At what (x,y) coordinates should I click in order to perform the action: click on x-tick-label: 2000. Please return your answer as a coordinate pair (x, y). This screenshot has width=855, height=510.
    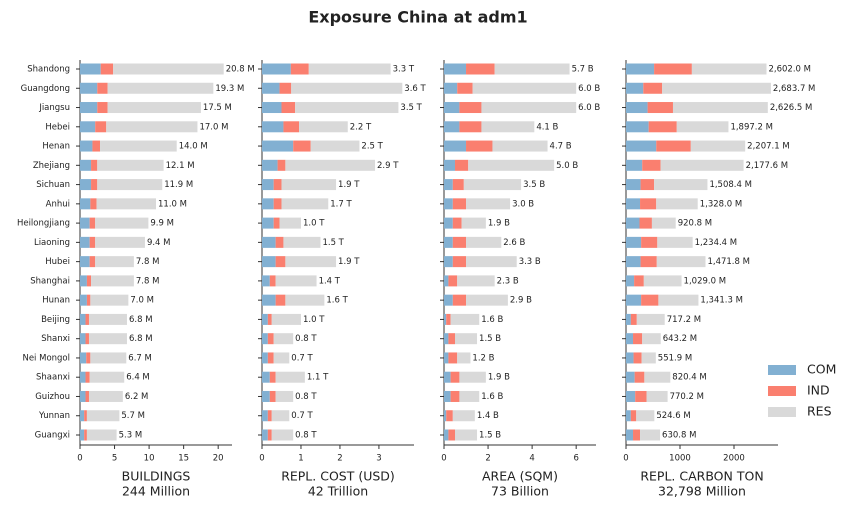
    Looking at the image, I should click on (734, 459).